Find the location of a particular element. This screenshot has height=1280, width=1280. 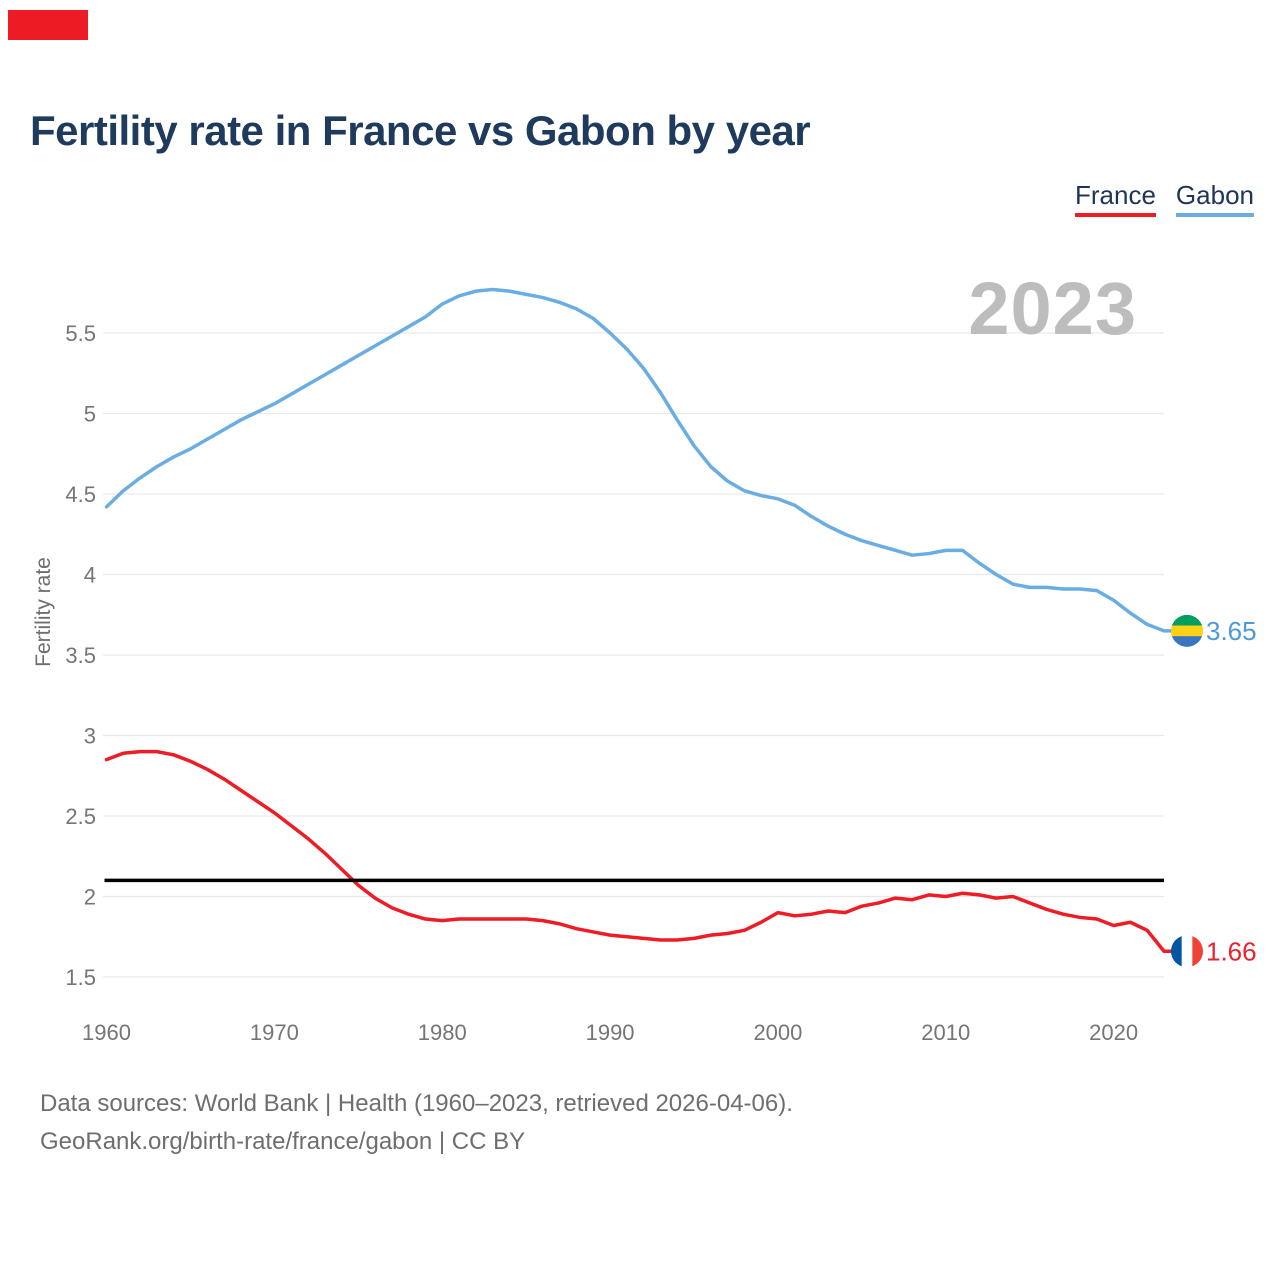

france-line-series is located at coordinates (639, 851).